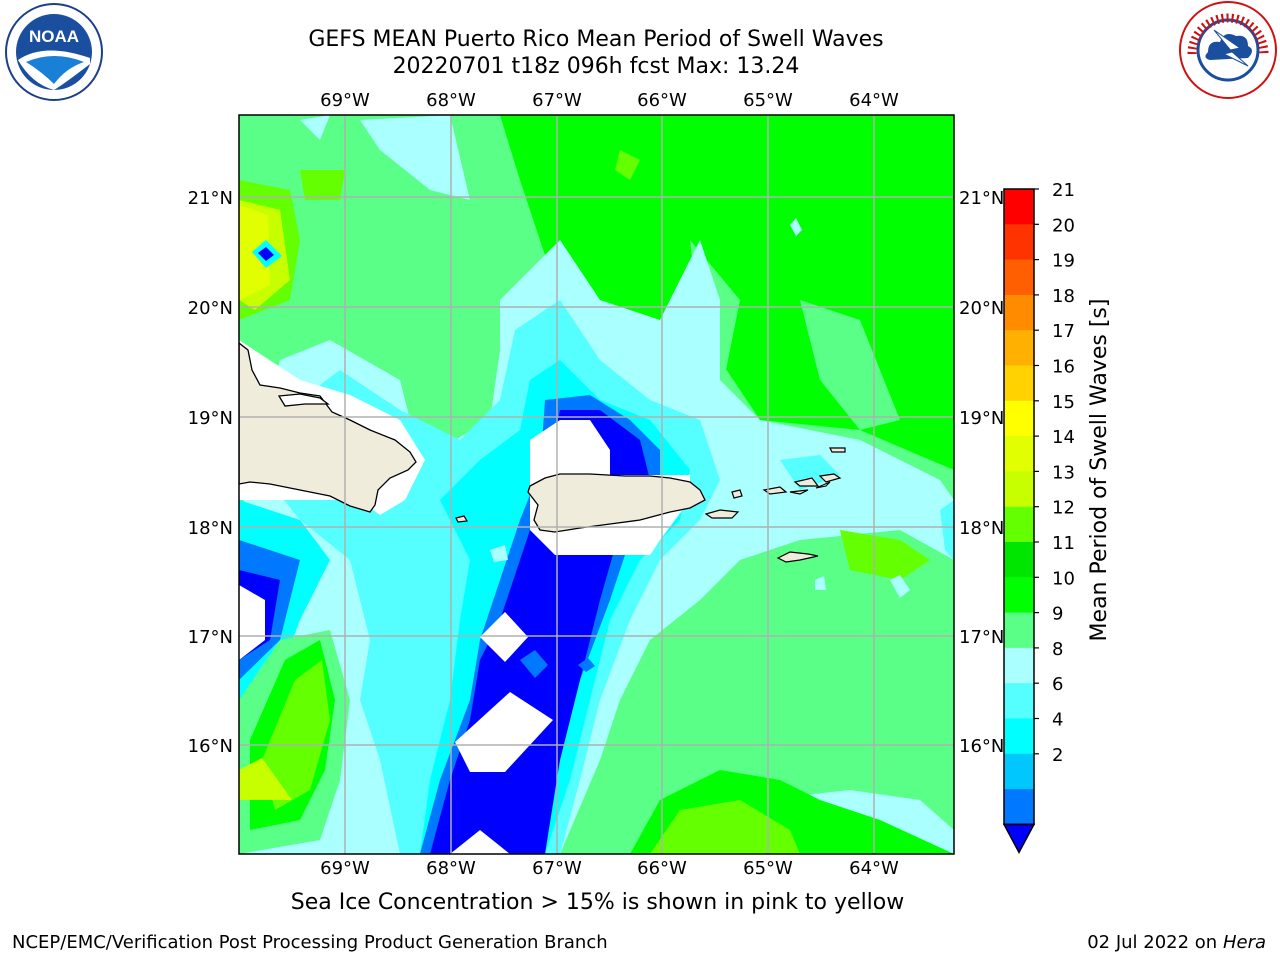 The image size is (1280, 960). Describe the element at coordinates (54, 36) in the screenshot. I see `noaa-logo-text: NOAA` at that location.